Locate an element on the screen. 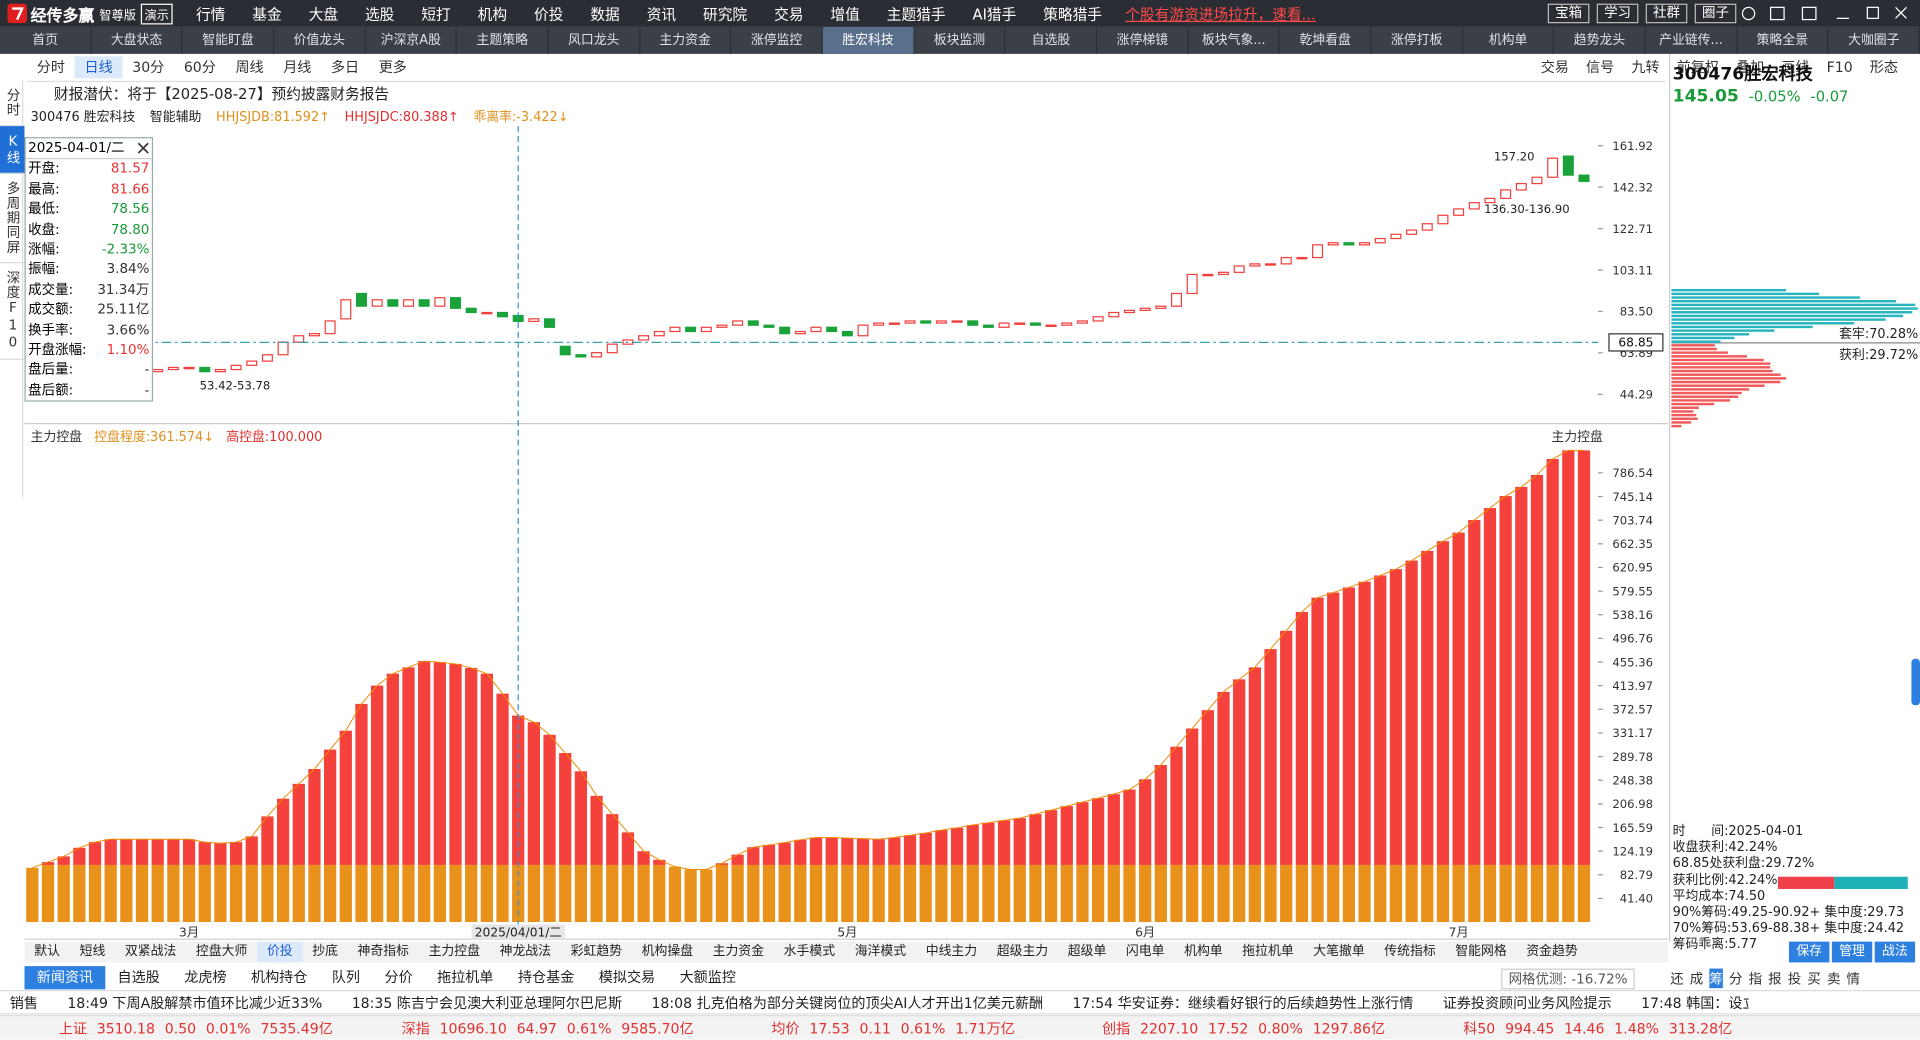 Image resolution: width=1920 pixels, height=1040 pixels. period-tab: 分时 is located at coordinates (50, 67).